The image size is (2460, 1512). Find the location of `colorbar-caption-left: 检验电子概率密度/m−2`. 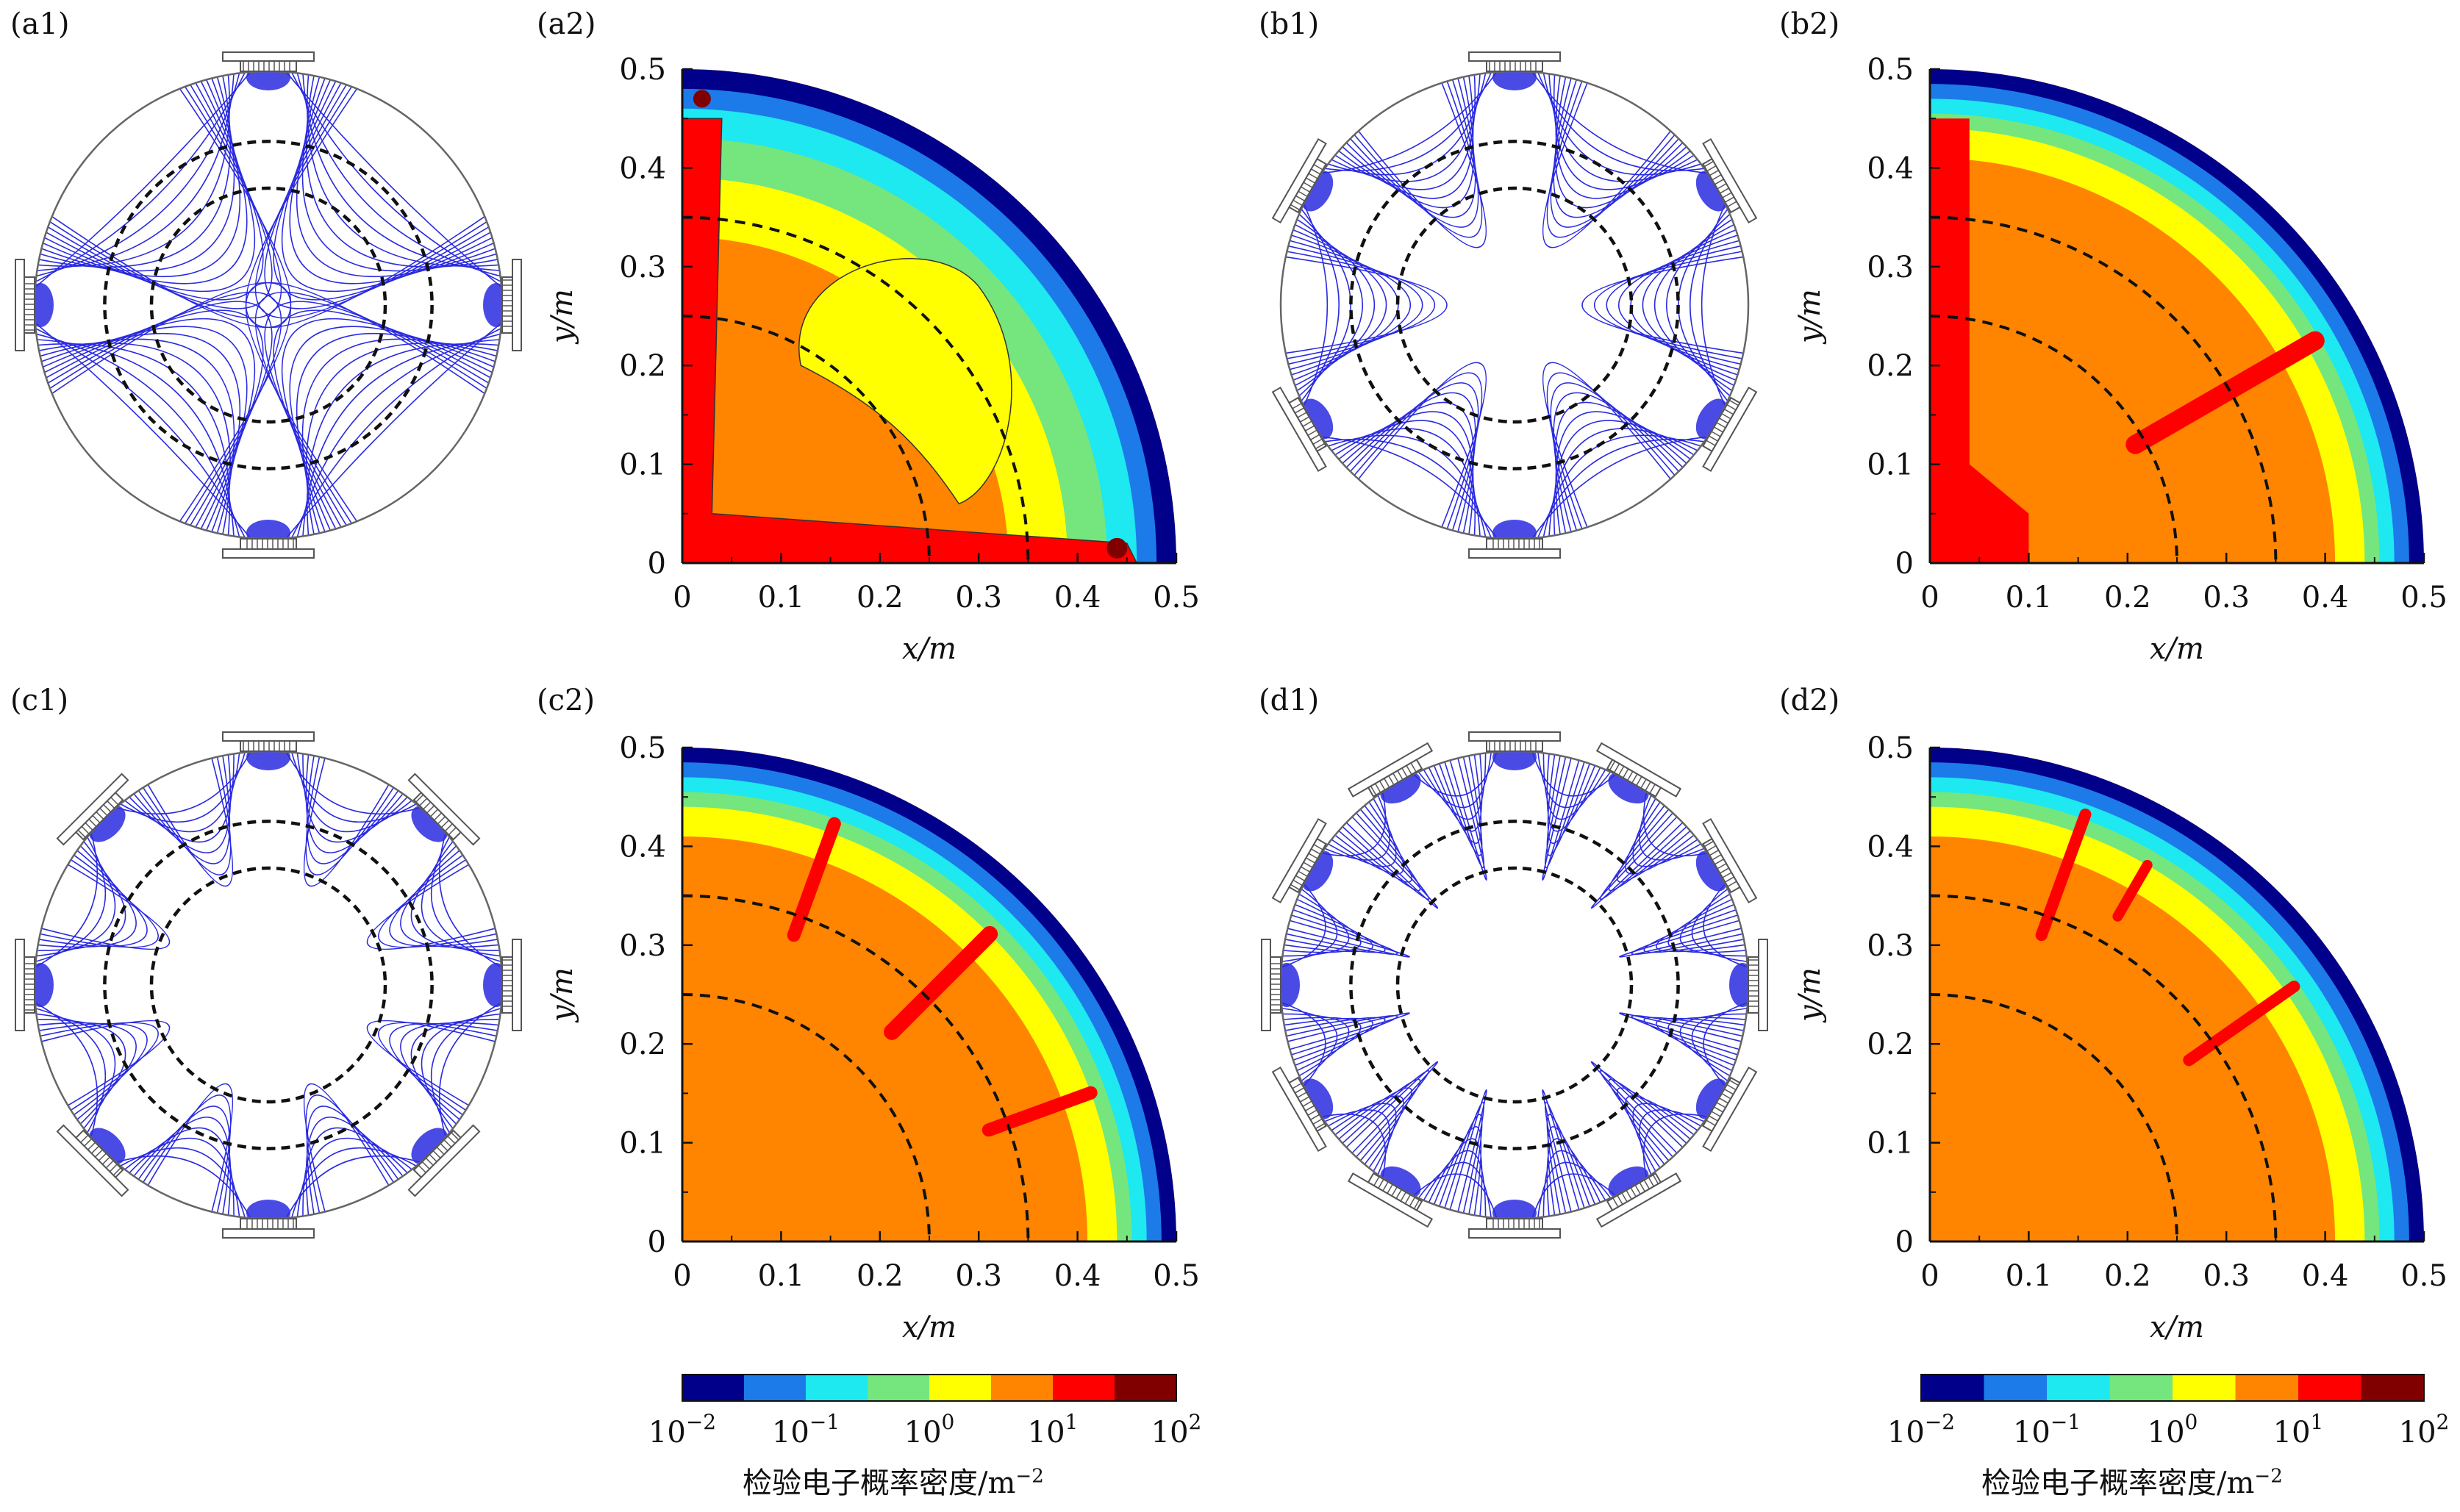

colorbar-caption-left: 检验电子概率密度/m−2 is located at coordinates (893, 1480).